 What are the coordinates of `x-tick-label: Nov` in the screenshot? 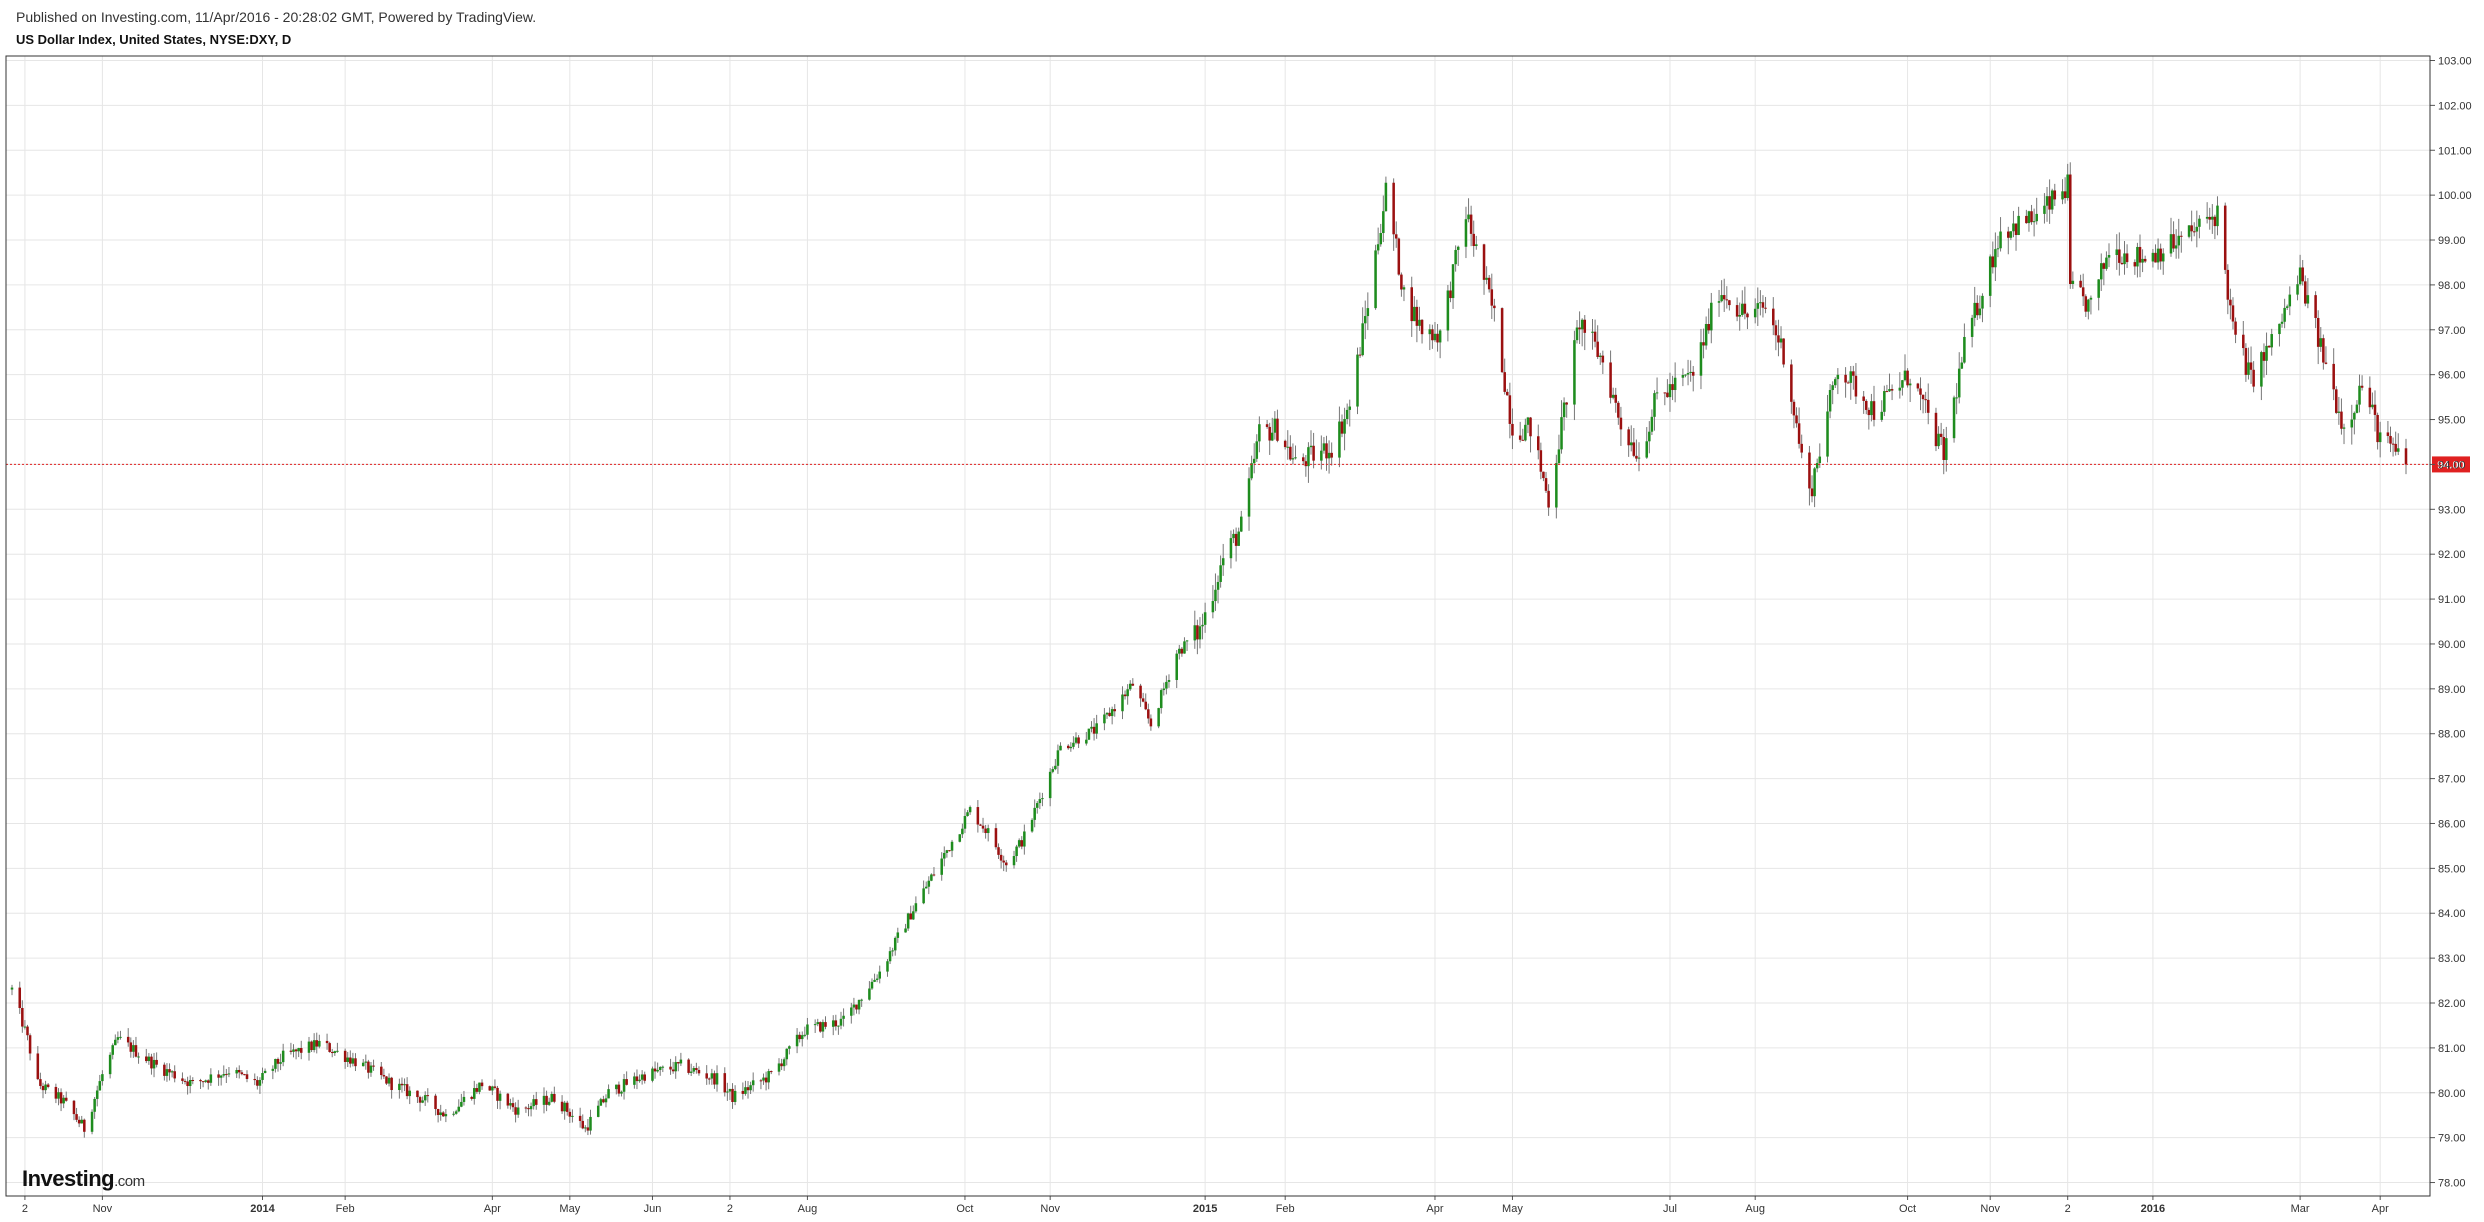 It's located at (1990, 1209).